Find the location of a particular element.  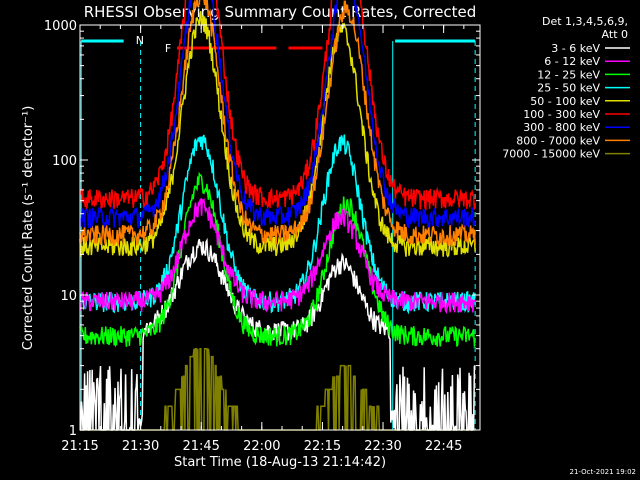

y-tick-label: 100 is located at coordinates (64, 161).